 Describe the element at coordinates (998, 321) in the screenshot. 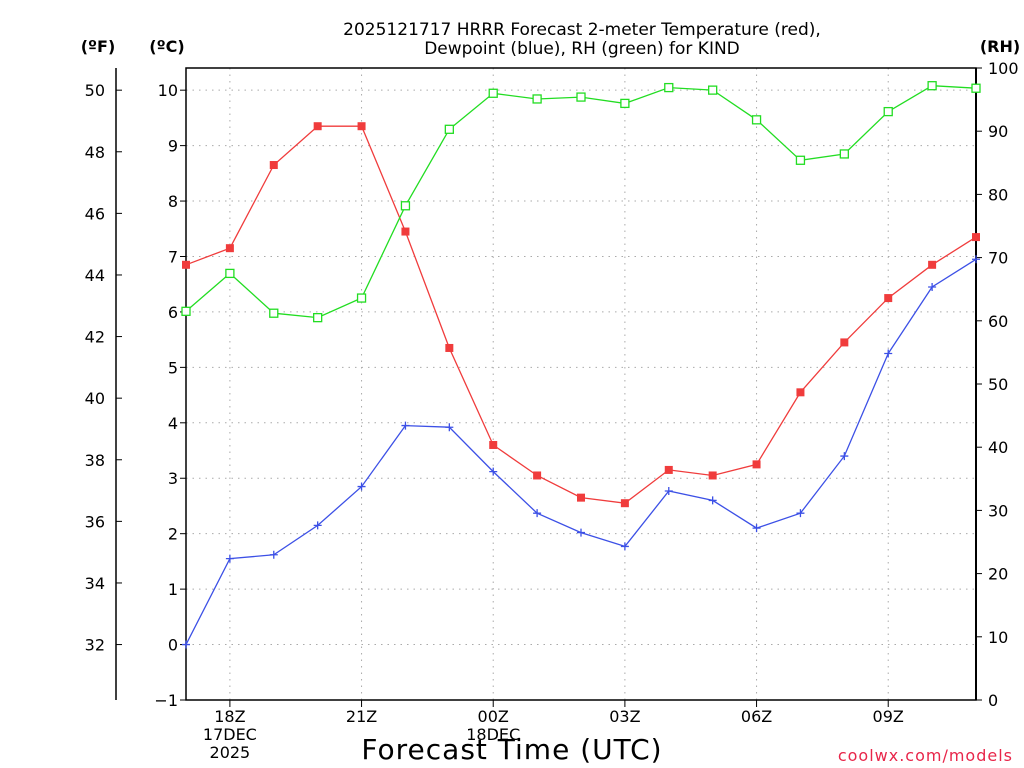

I see `rh-tick-label: 60` at that location.